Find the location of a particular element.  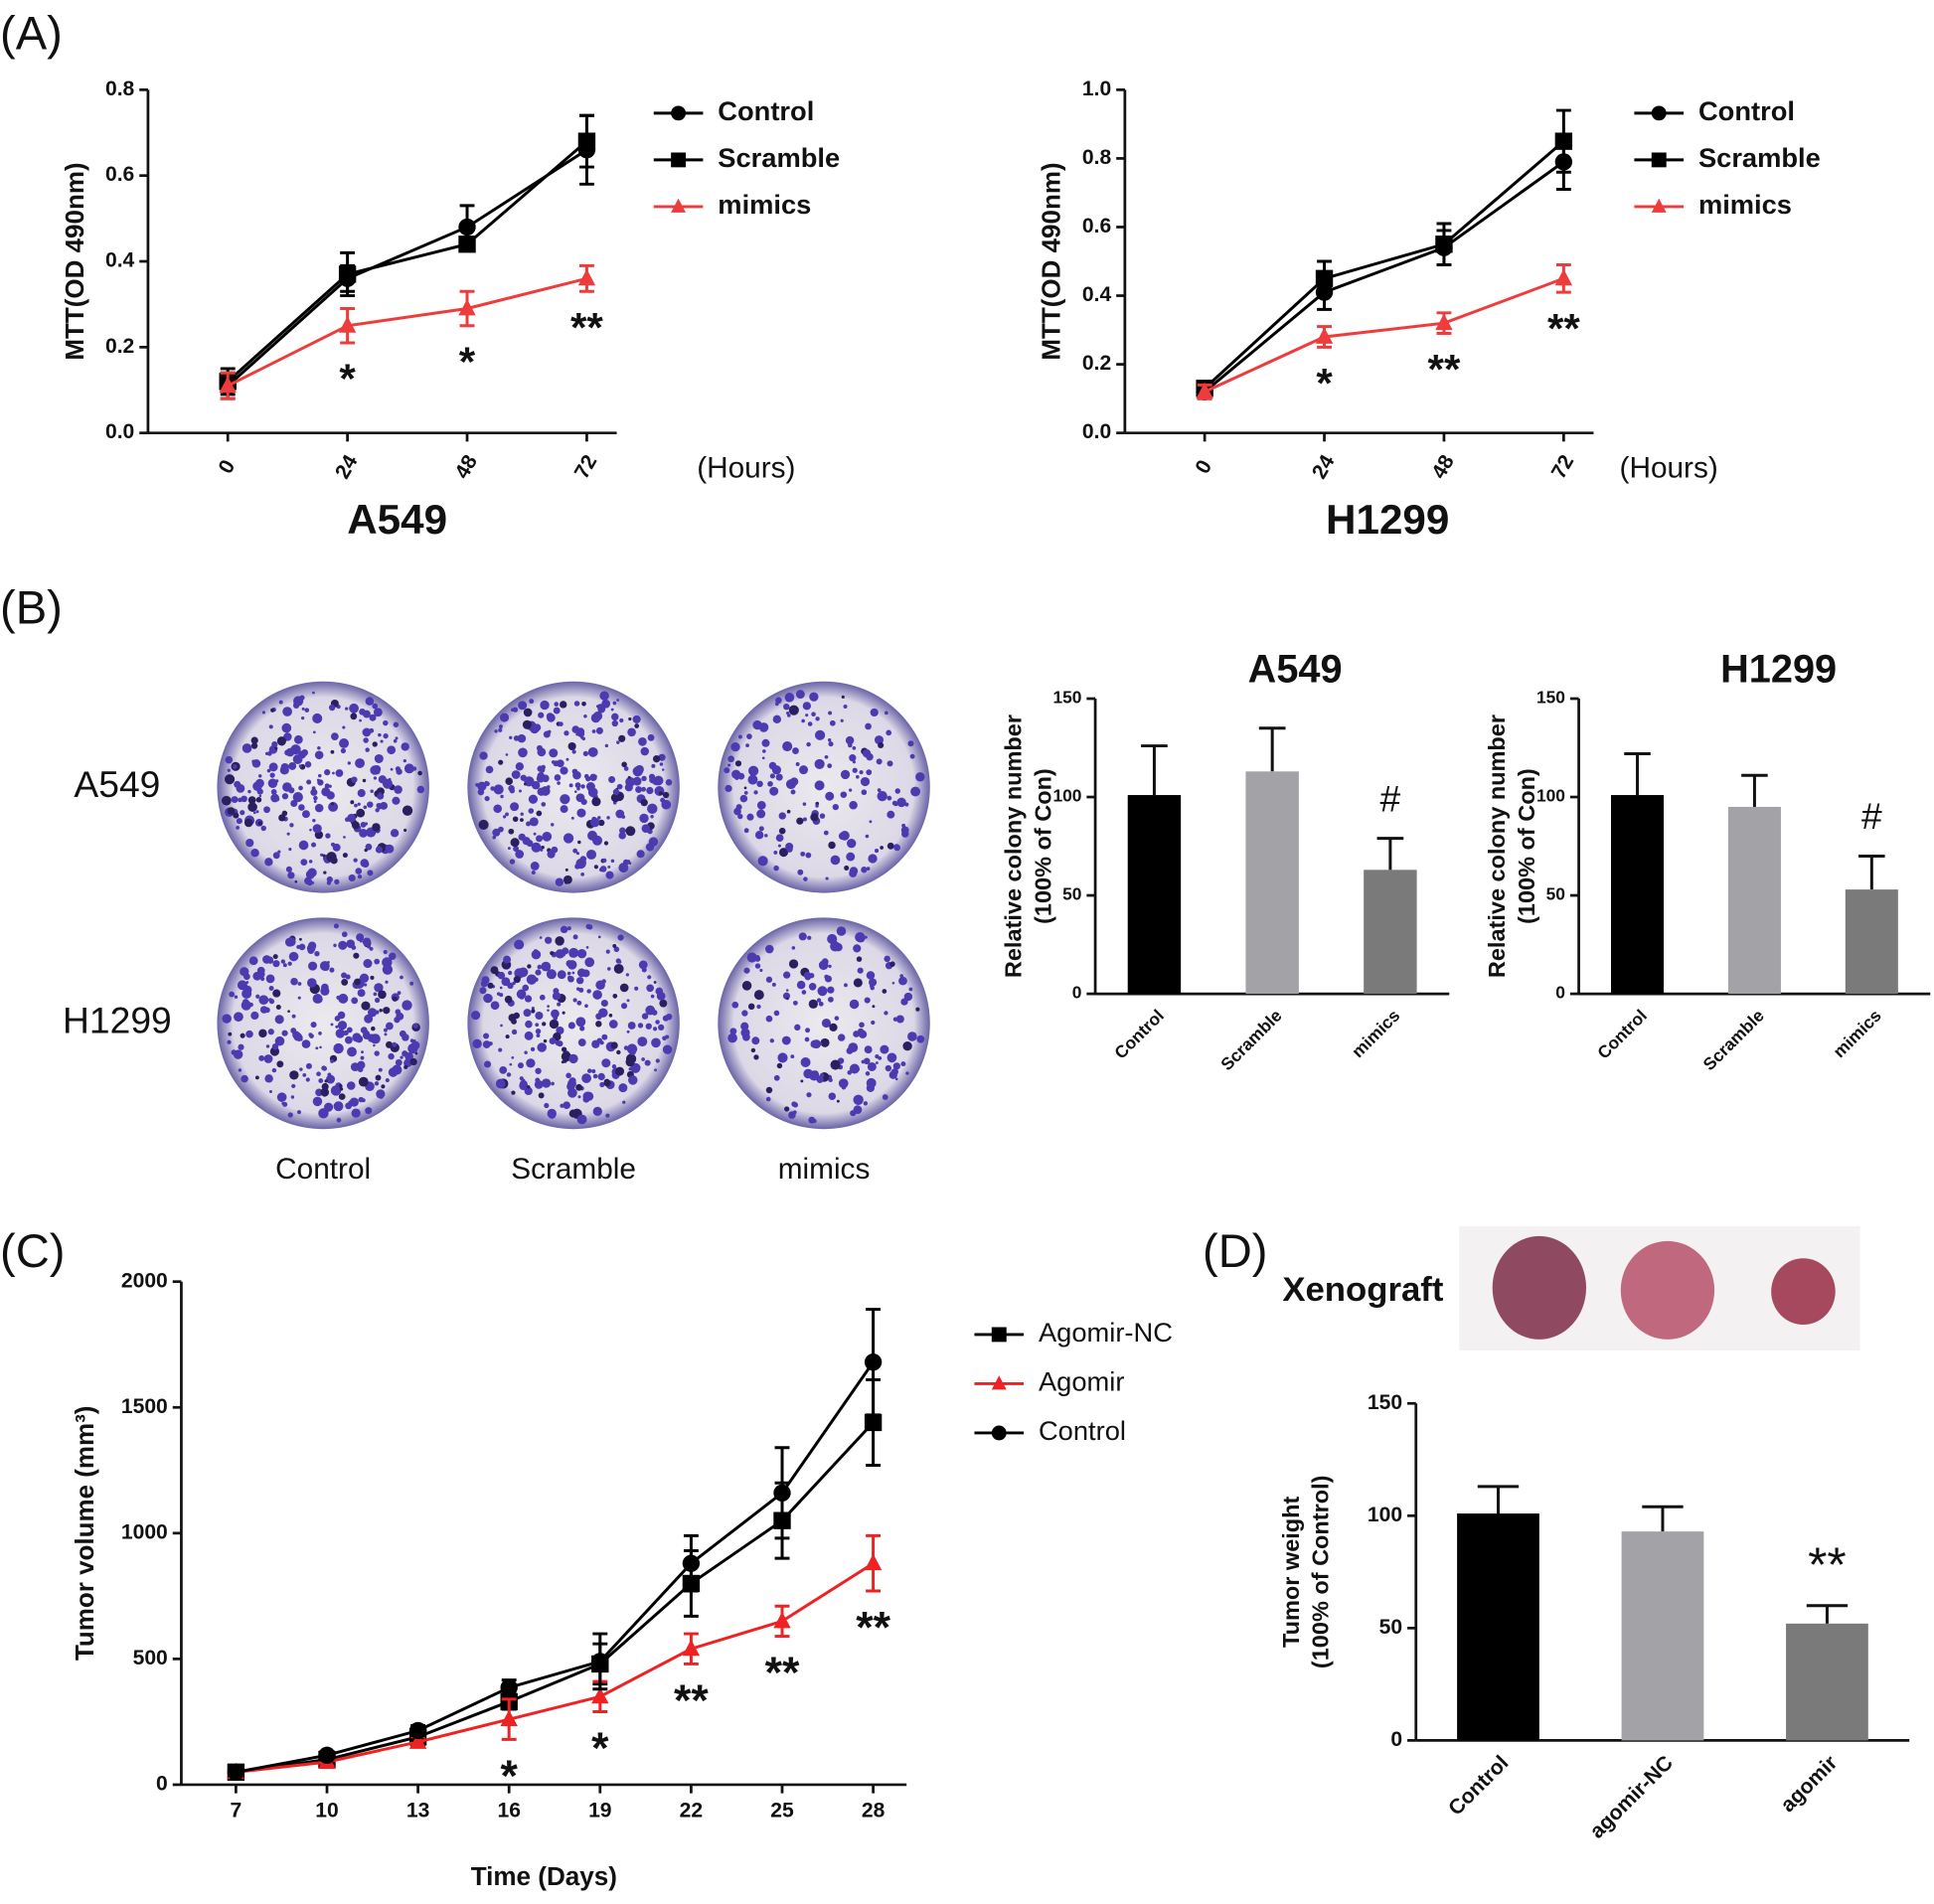

y-tick-label: 0.0 is located at coordinates (1096, 431).